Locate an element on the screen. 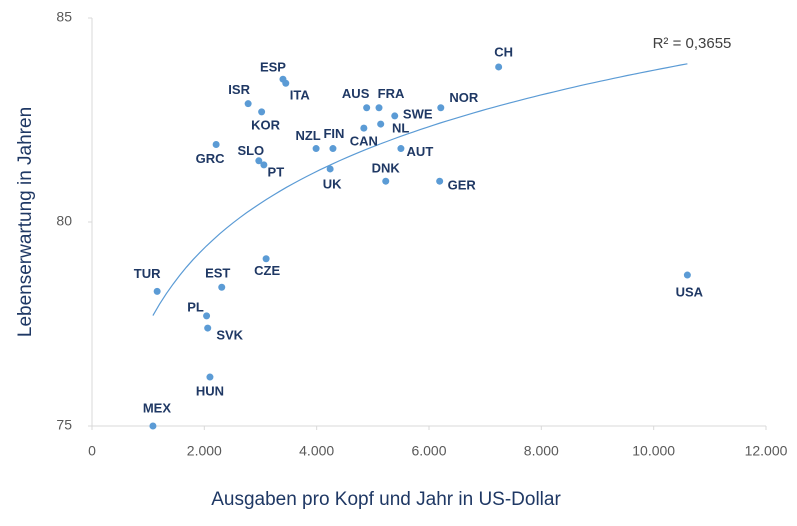 The width and height of the screenshot is (797, 526). point-label: ISR is located at coordinates (239, 89).